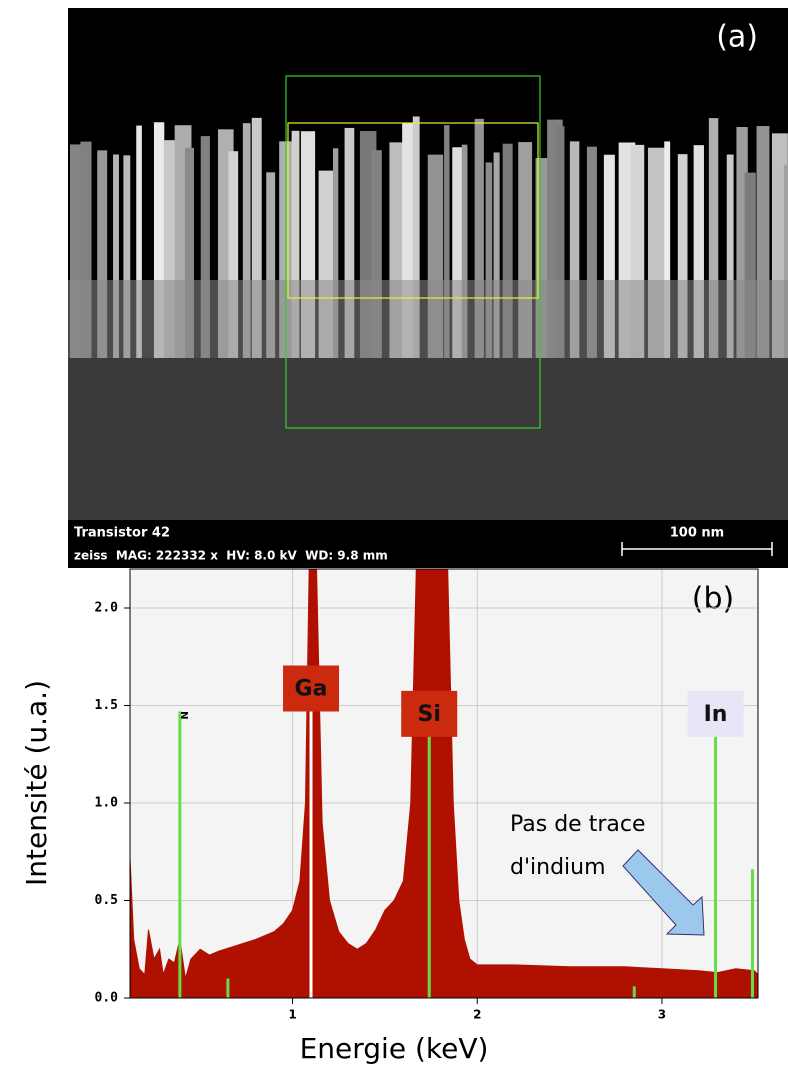 The image size is (788, 1075). Describe the element at coordinates (428, 544) in the screenshot. I see `info-bar` at that location.